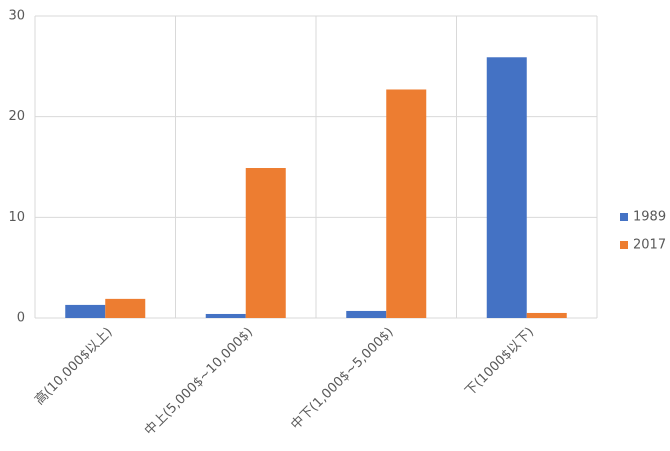 Image resolution: width=670 pixels, height=451 pixels. I want to click on x-tick-label: 中上(5,000$~10,000$), so click(199, 382).